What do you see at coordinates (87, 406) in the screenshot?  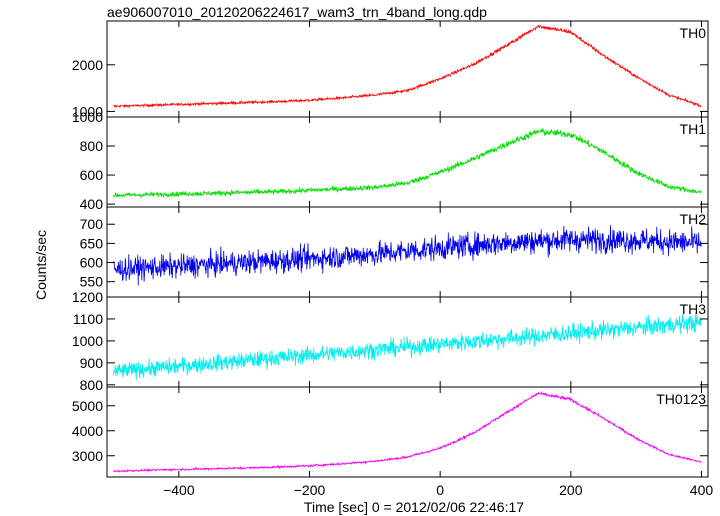 I see `y-tick-label: 5000` at bounding box center [87, 406].